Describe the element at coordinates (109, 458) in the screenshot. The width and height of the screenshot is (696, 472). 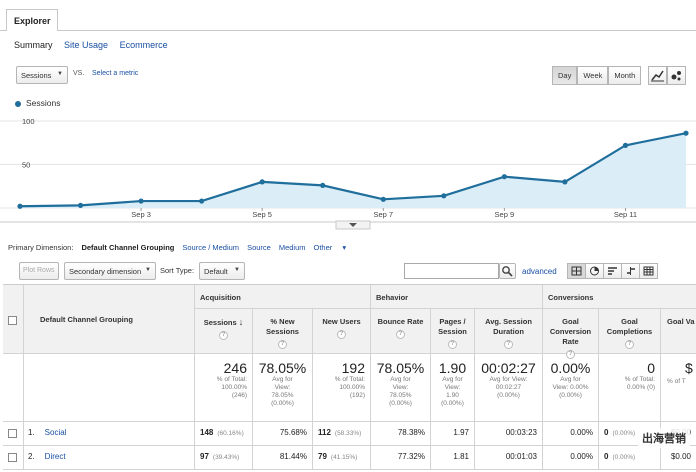
I see `row-channel: 2. Direct` at that location.